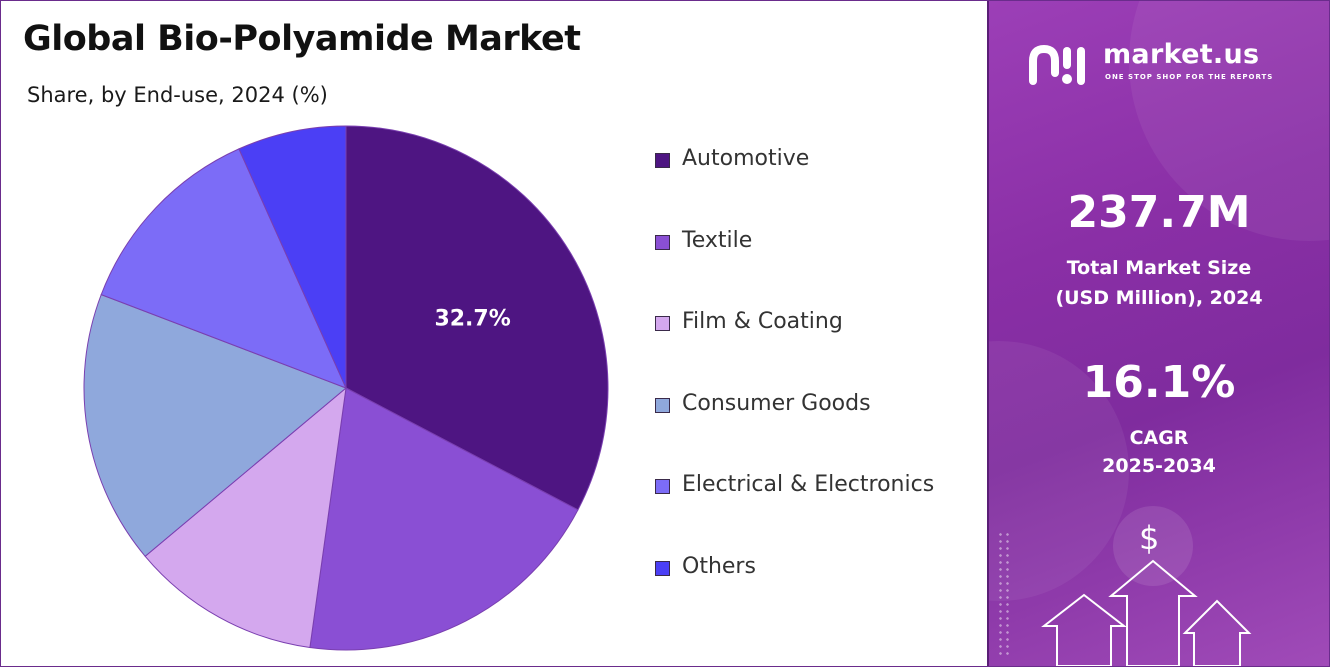 This screenshot has height=669, width=1332. I want to click on coin-circle, so click(1153, 546).